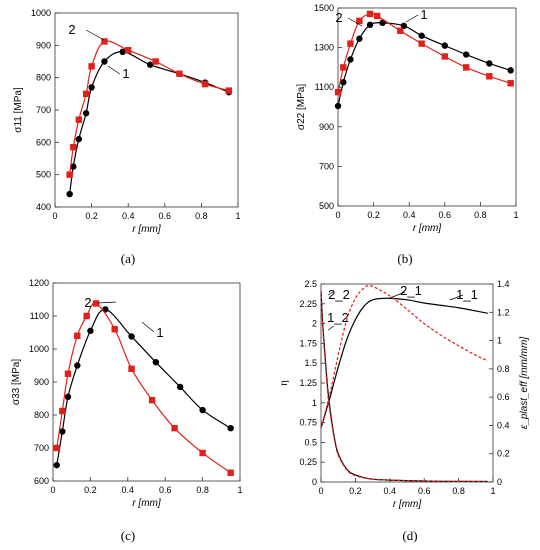 Image resolution: width=540 pixels, height=550 pixels. Describe the element at coordinates (326, 166) in the screenshot. I see `y-tick-label: 700` at that location.